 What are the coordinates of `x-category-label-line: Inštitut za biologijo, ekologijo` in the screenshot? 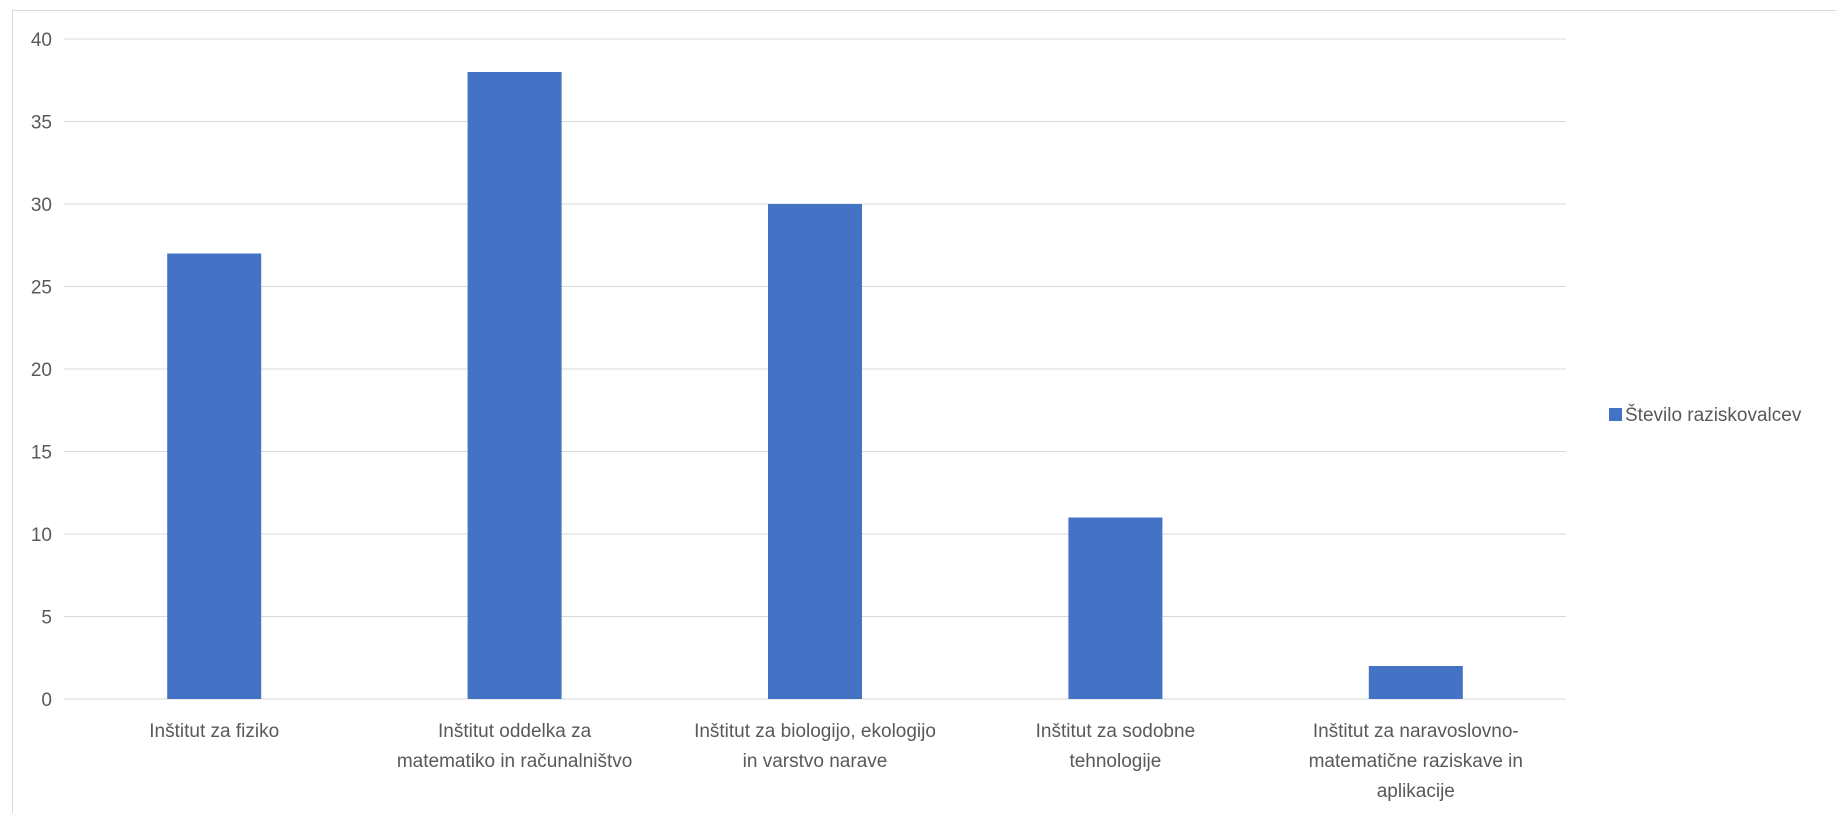 It's located at (815, 731).